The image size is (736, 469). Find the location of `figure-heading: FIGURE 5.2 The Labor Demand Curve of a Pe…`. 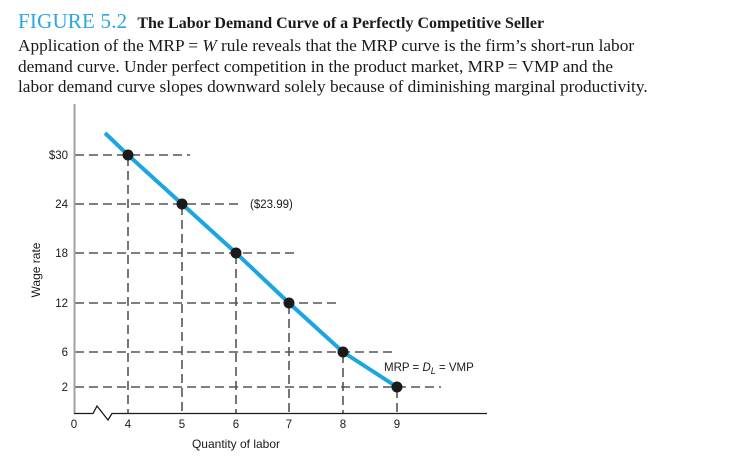

figure-heading: FIGURE 5.2 The Labor Demand Curve of a Pe… is located at coordinates (373, 22).